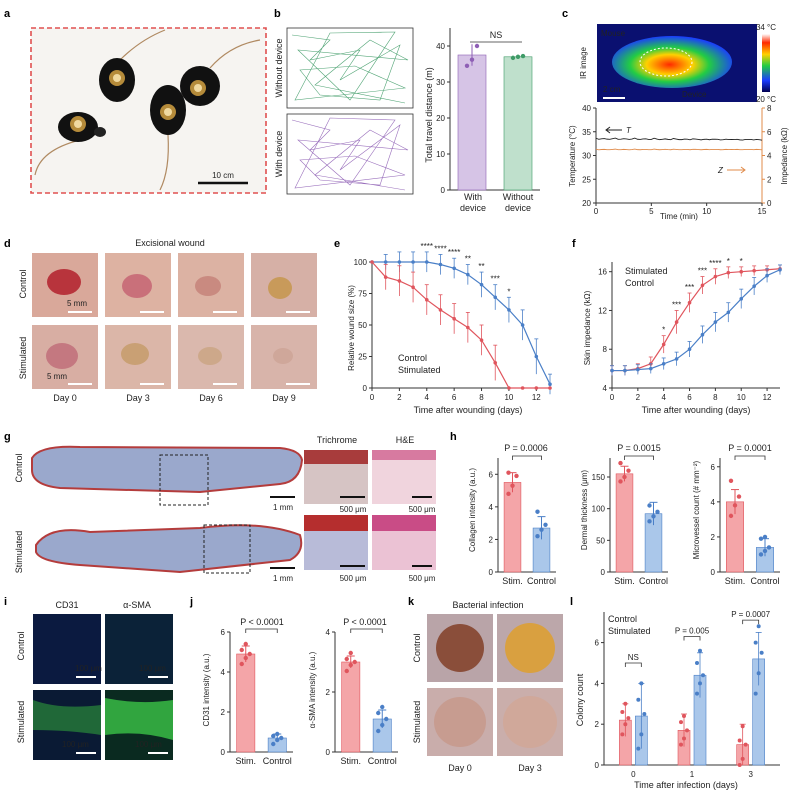  Describe the element at coordinates (353, 578) in the screenshot. I see `scale-500um-3: 500 μm` at that location.